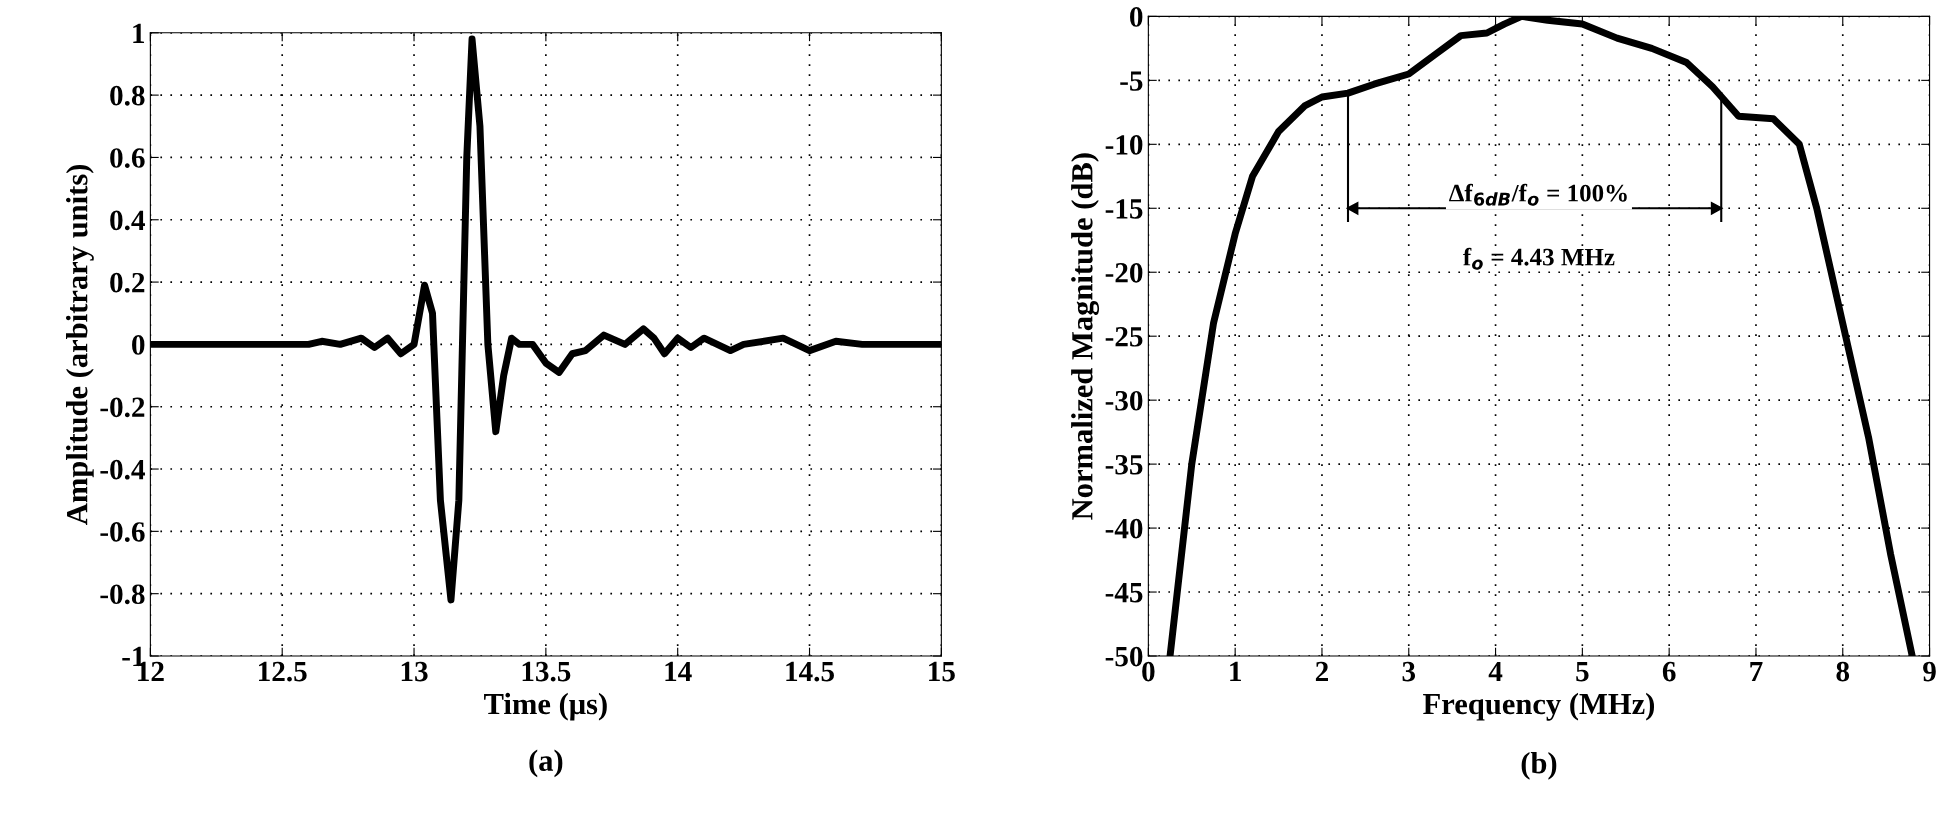 The width and height of the screenshot is (1953, 820). Describe the element at coordinates (546, 763) in the screenshot. I see `text: (a)` at that location.